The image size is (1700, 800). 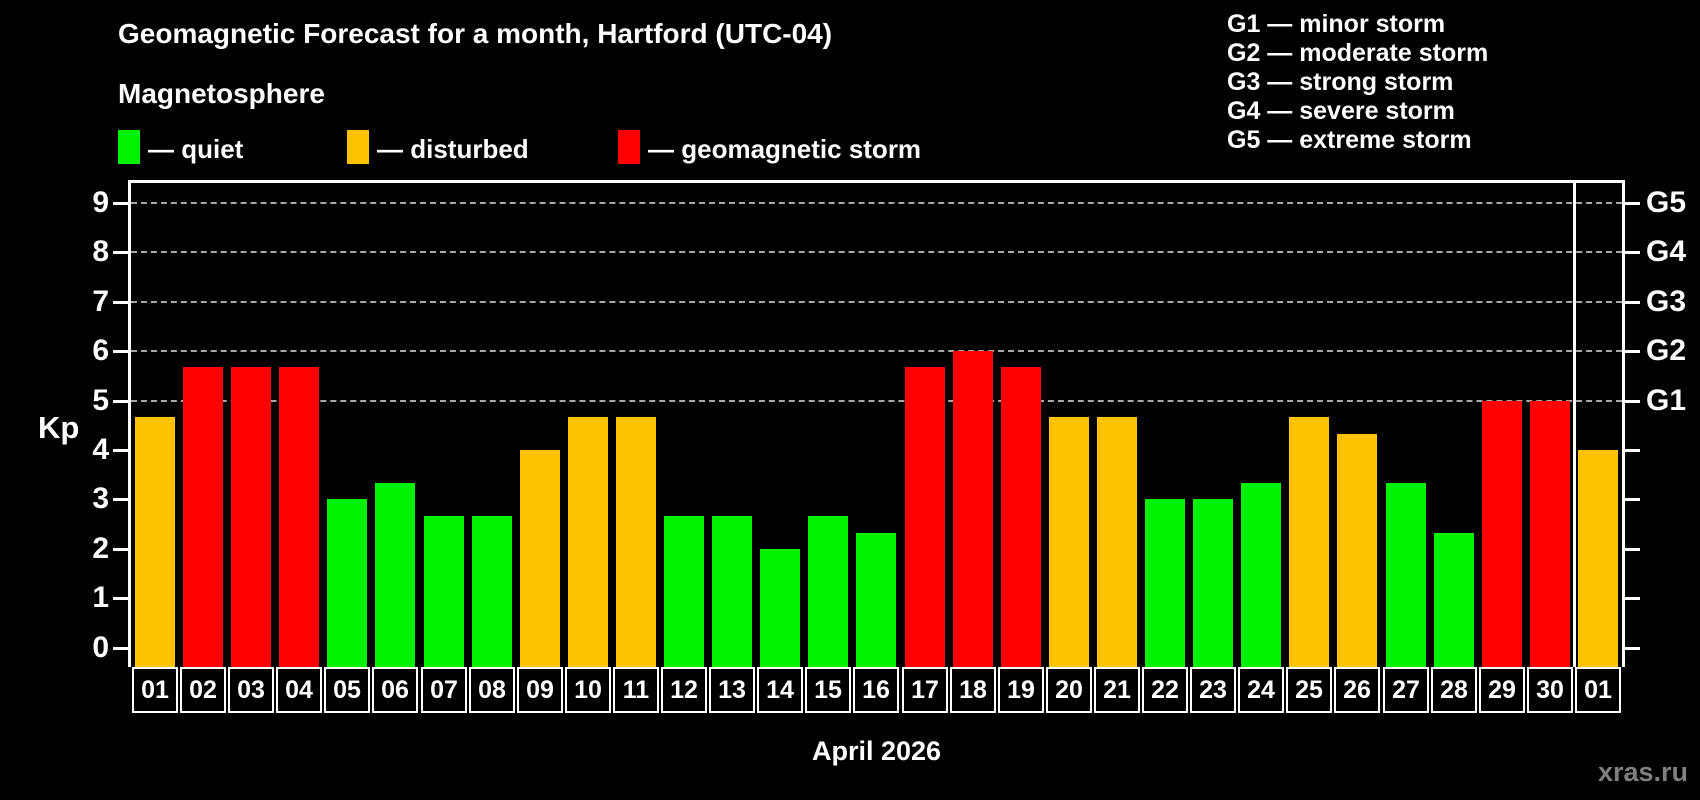 I want to click on x-tick-day-box: 27, so click(x=1406, y=690).